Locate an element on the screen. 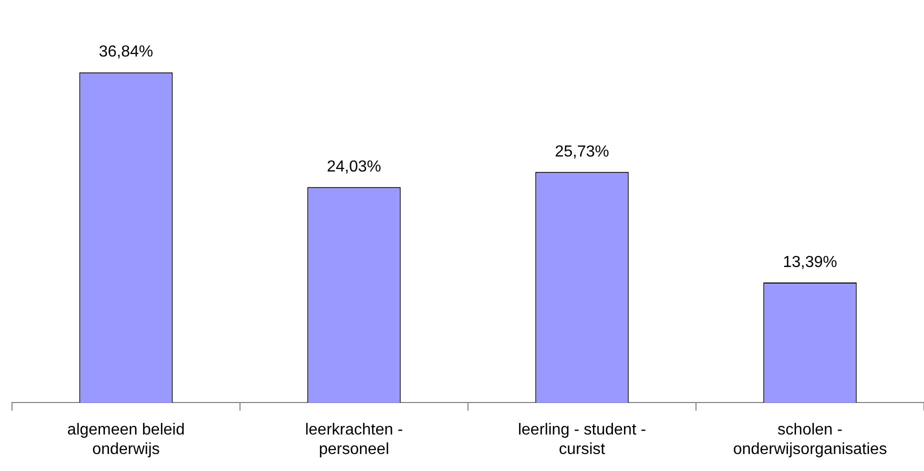  data-label: 25,73% is located at coordinates (582, 151).